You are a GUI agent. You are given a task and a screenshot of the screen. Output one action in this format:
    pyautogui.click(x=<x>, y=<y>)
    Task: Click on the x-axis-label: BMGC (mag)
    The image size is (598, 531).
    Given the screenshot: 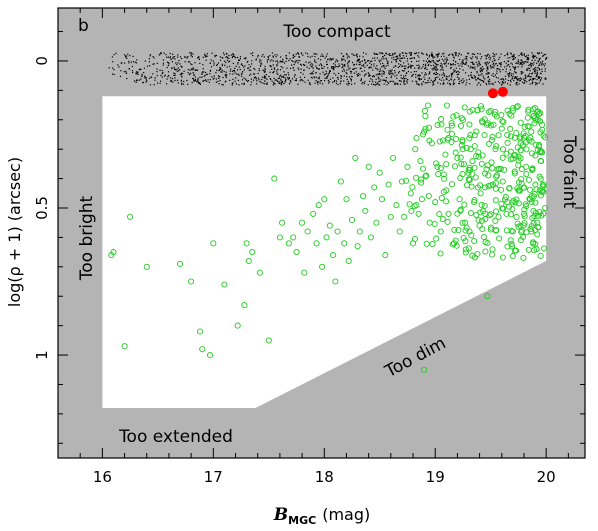 What is the action you would take?
    pyautogui.click(x=321, y=516)
    